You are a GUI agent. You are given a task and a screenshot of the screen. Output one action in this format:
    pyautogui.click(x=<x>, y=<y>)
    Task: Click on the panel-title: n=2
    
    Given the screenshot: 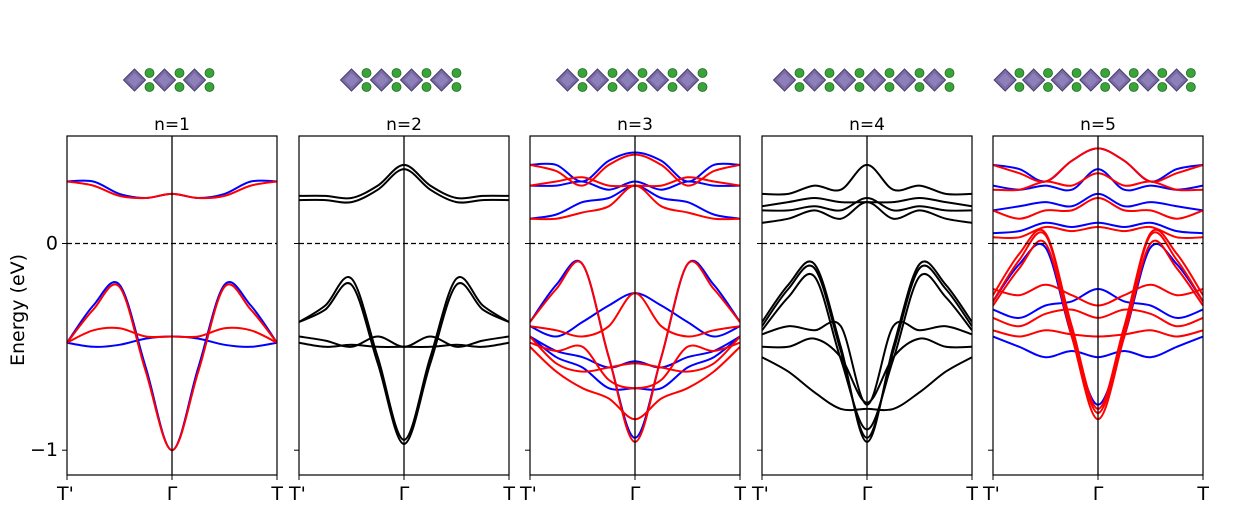 What is the action you would take?
    pyautogui.click(x=404, y=125)
    